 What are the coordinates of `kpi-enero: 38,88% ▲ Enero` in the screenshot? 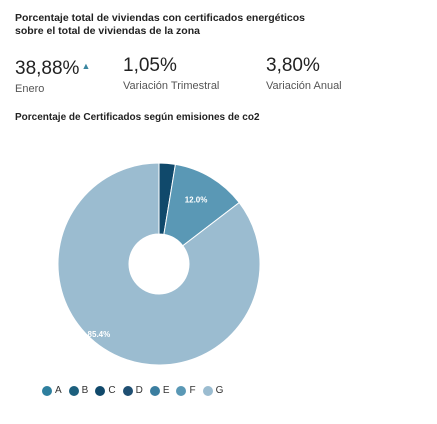 It's located at (52, 75).